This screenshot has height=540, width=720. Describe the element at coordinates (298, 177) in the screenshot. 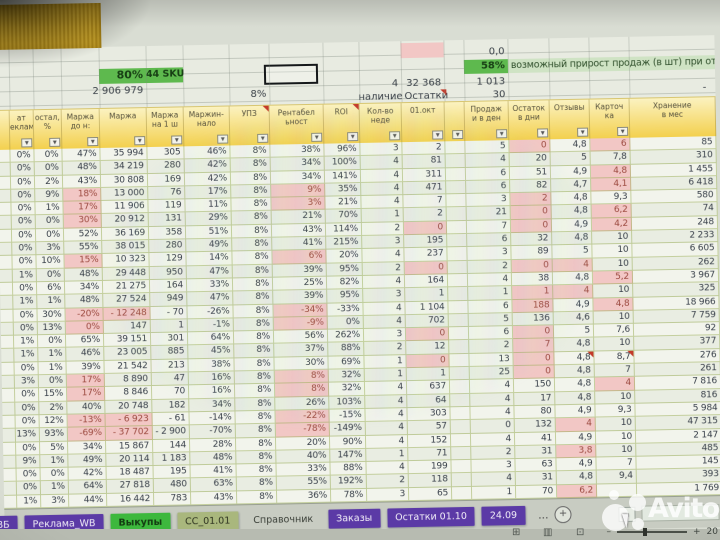

I see `cell-rentabelnost: 34%` at that location.